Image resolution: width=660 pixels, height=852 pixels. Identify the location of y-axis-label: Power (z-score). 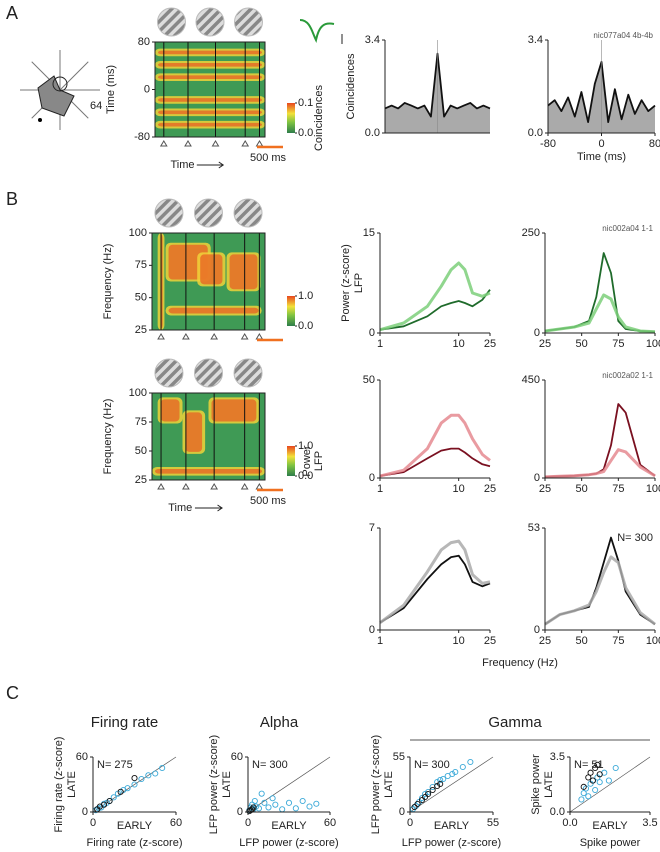
(346, 283).